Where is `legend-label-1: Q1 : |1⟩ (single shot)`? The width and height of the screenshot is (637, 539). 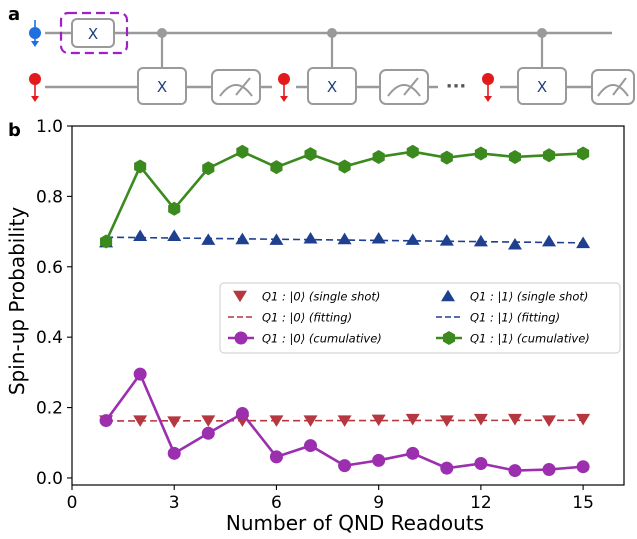 legend-label-1: Q1 : |1⟩ (single shot) is located at coordinates (529, 297).